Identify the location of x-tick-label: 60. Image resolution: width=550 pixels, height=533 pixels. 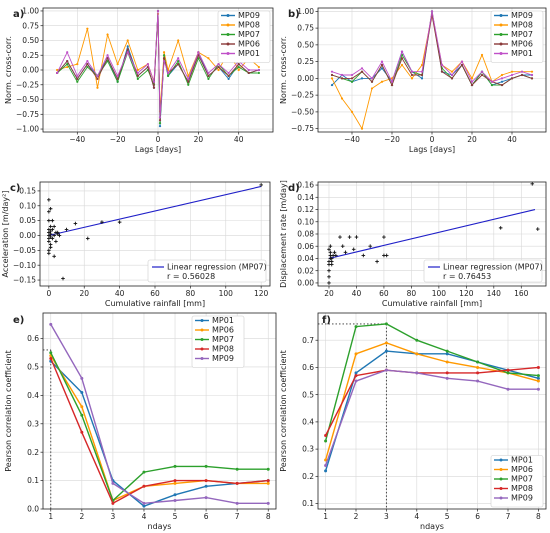
(155, 293).